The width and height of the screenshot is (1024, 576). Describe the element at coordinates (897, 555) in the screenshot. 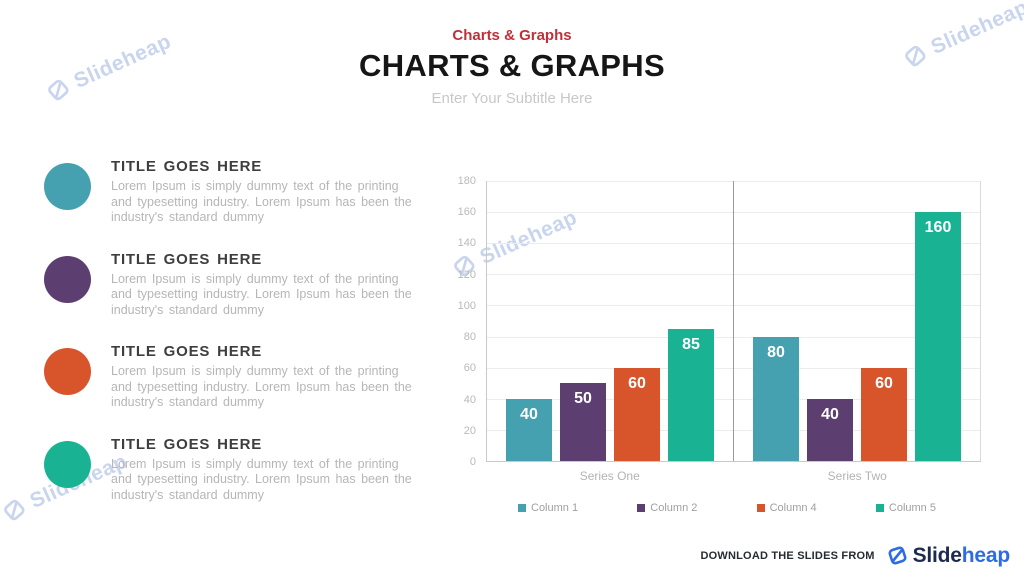

I see `slideheap-logo-icon` at that location.